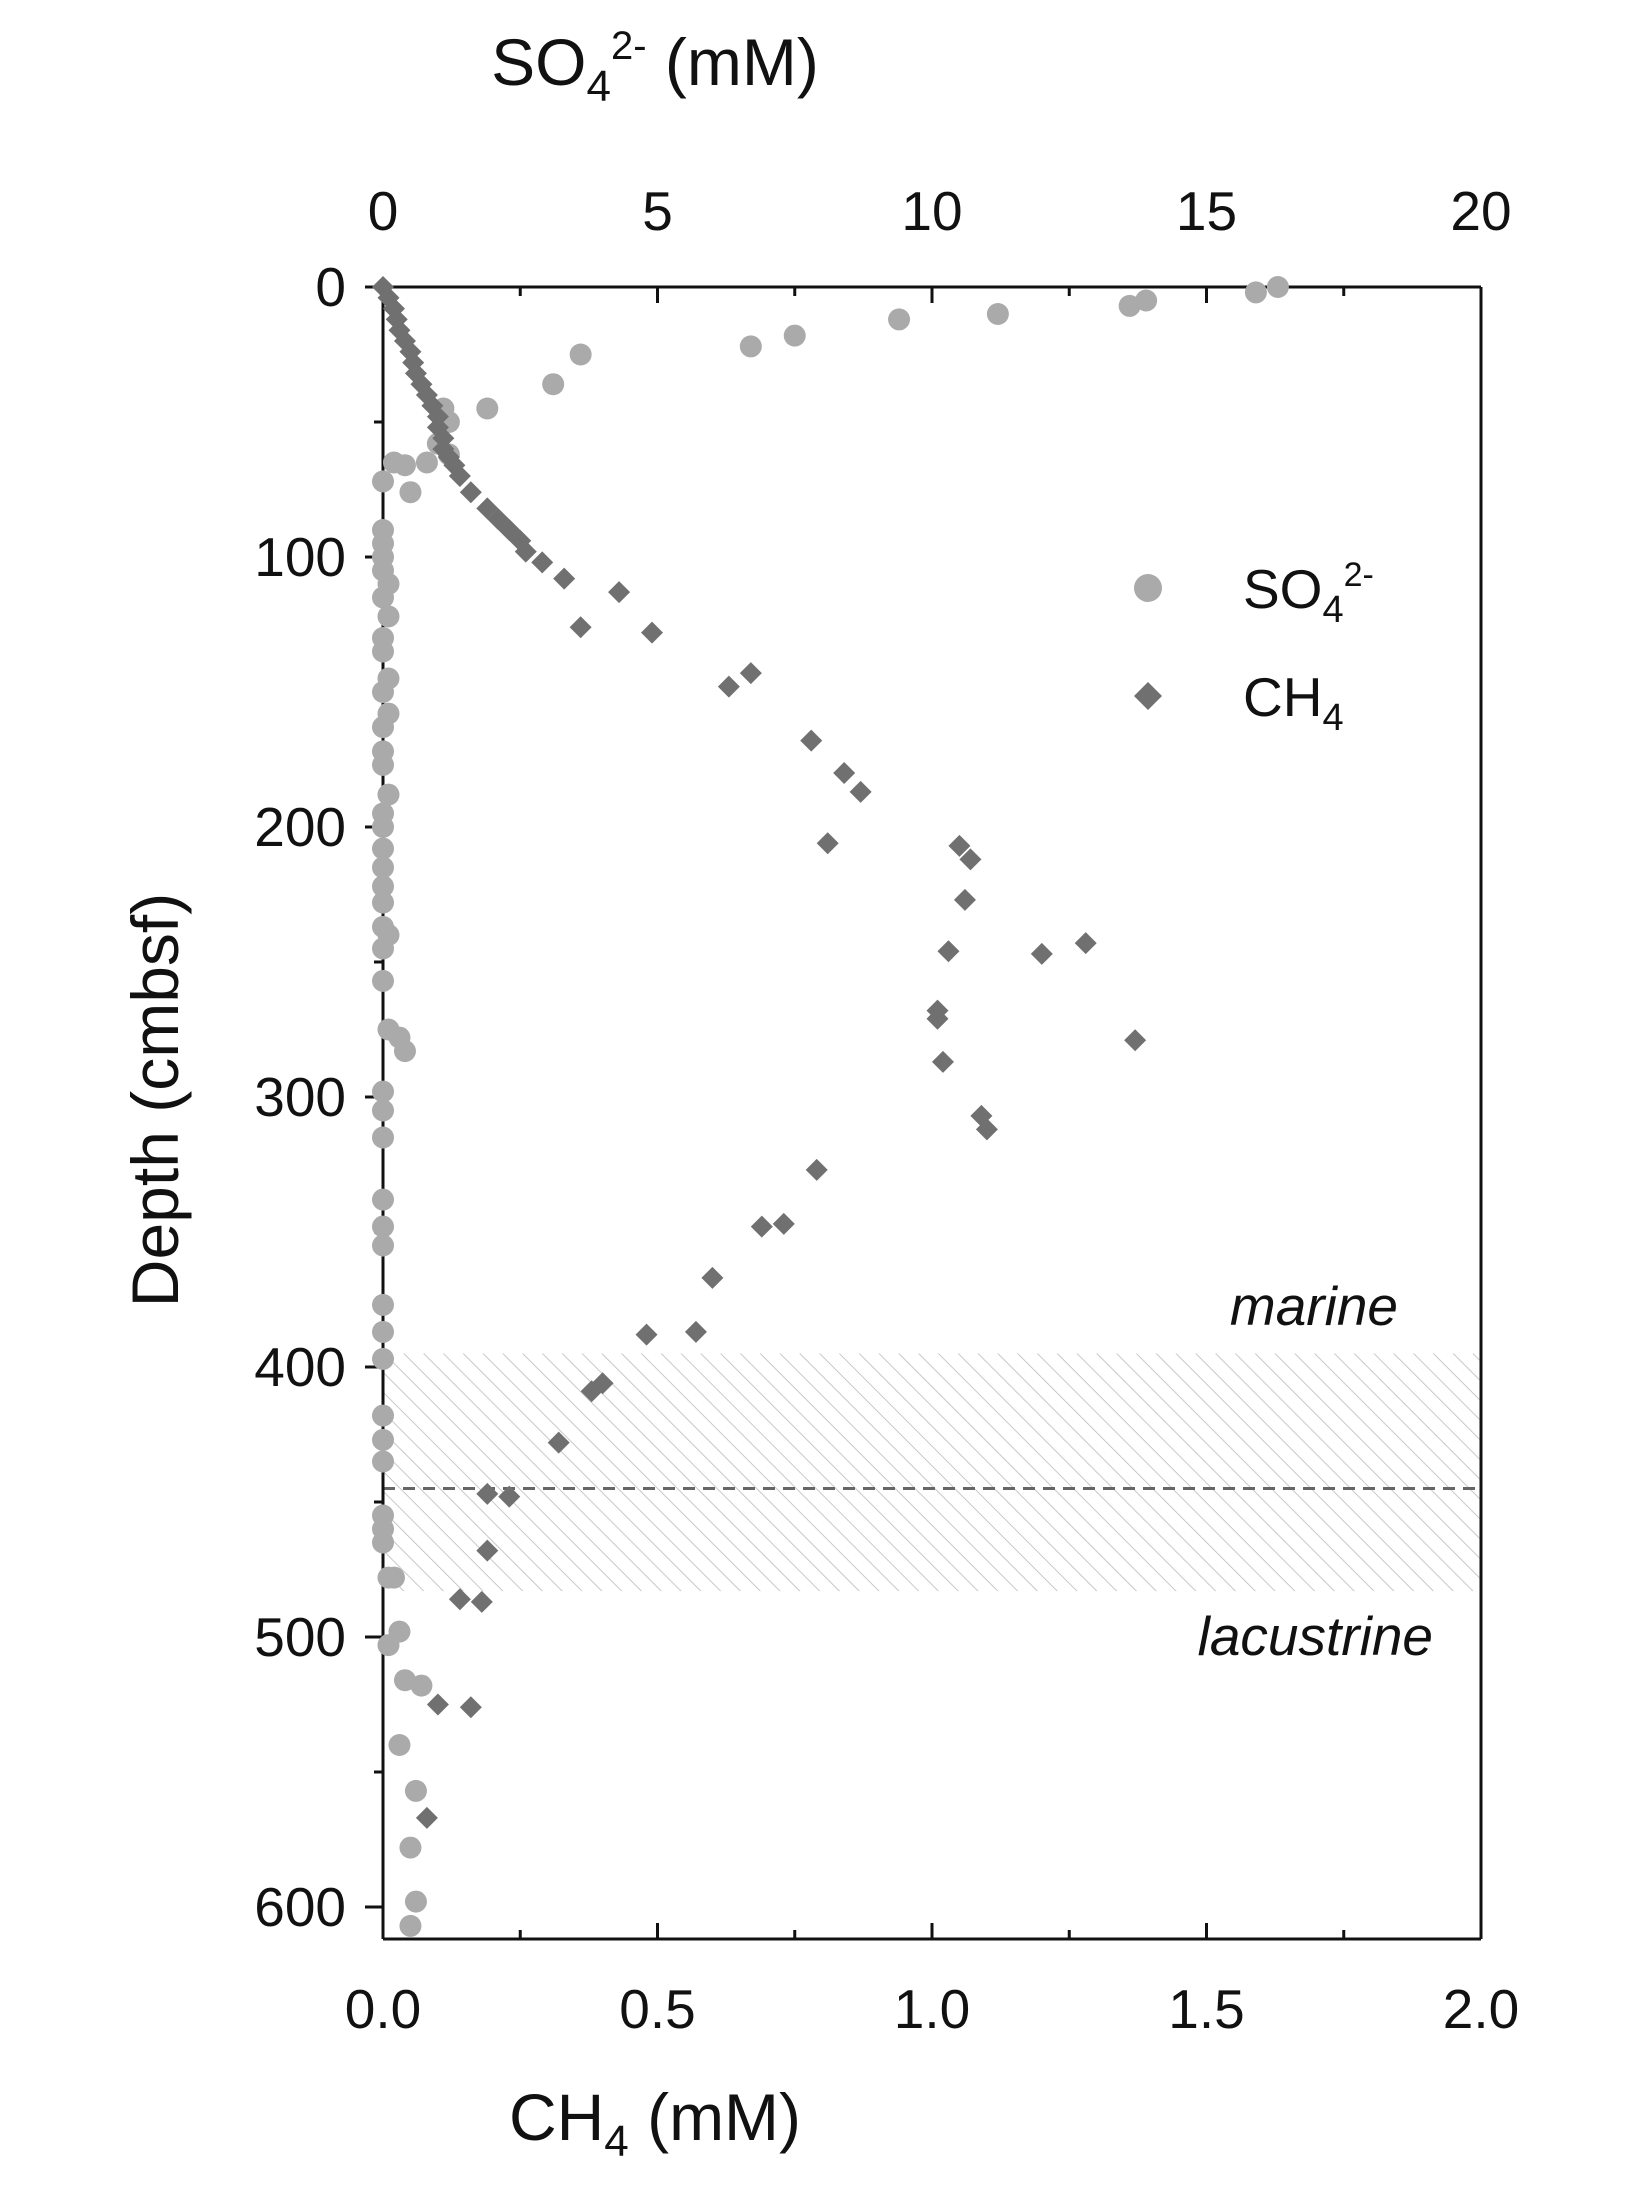 The height and width of the screenshot is (2207, 1649). What do you see at coordinates (300, 827) in the screenshot?
I see `y-axis-tick-label: 200` at bounding box center [300, 827].